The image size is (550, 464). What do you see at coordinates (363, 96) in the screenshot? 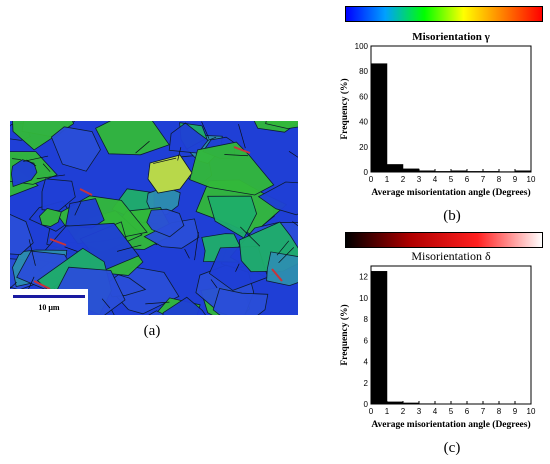
I see `y-tick-label: 60` at bounding box center [363, 96].